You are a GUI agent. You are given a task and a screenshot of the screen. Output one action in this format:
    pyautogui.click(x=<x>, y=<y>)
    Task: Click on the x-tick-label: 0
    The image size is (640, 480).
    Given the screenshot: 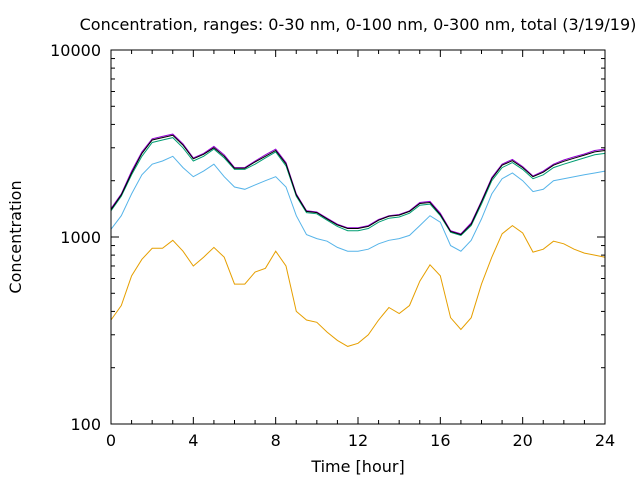 What is the action you would take?
    pyautogui.click(x=111, y=440)
    